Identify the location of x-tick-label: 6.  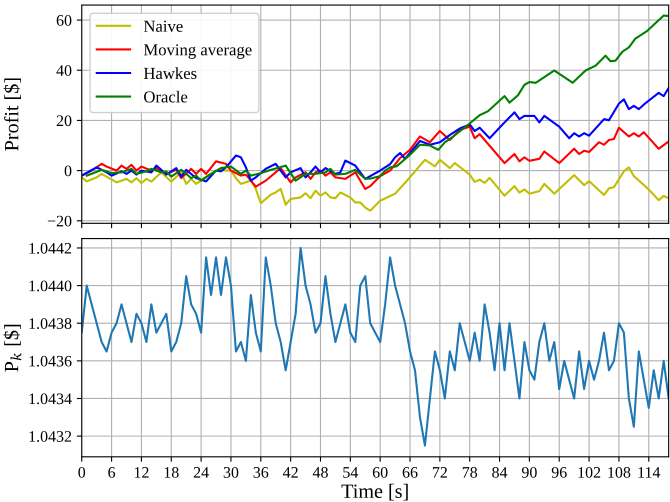
(112, 472).